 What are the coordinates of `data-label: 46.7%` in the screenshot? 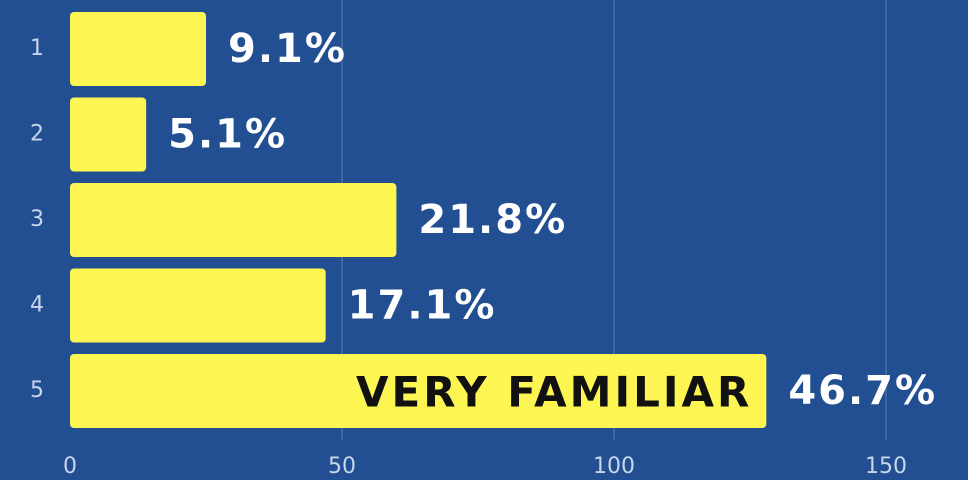 It's located at (862, 391).